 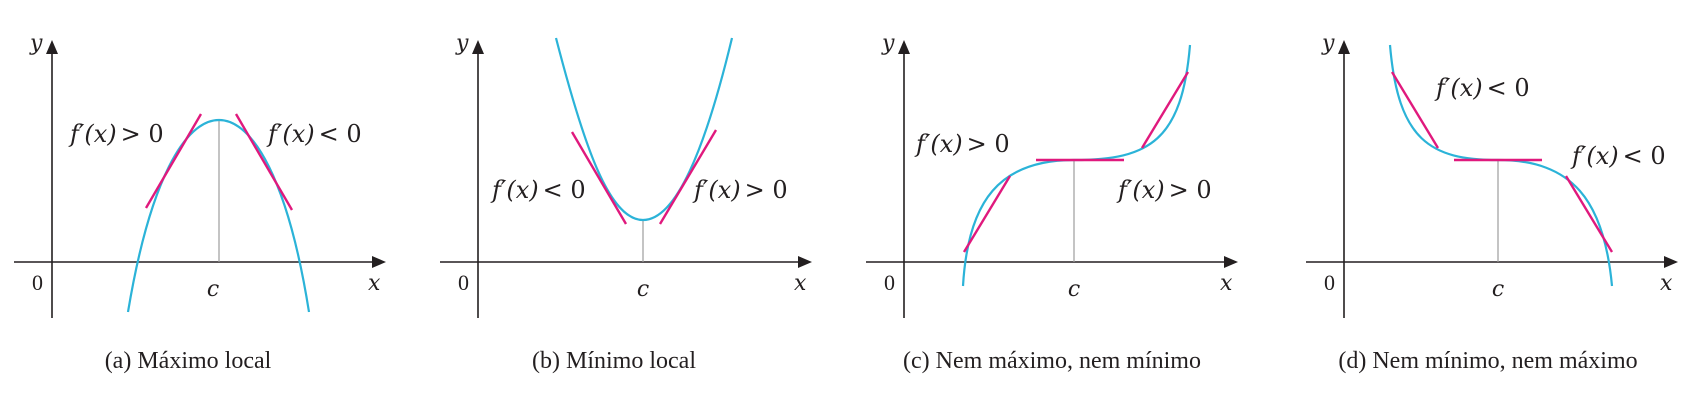 I want to click on panel-d-left-rel: < 0, so click(x=1508, y=88).